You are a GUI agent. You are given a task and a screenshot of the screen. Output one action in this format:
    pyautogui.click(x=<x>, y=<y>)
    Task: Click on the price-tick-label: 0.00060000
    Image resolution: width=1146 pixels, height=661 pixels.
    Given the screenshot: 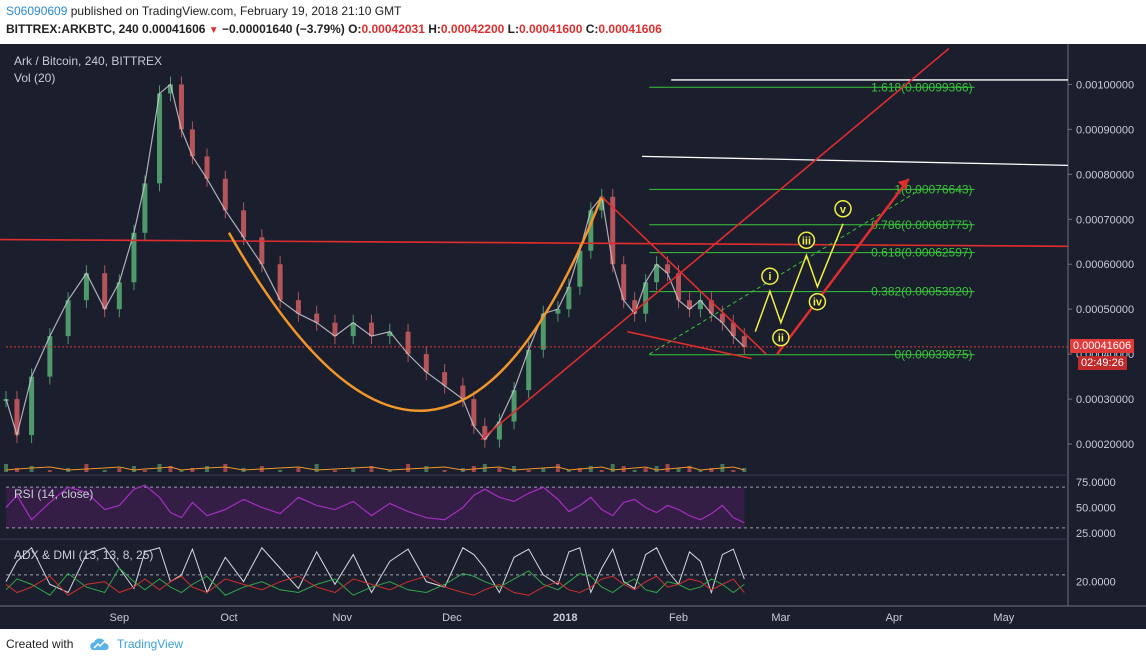 What is the action you would take?
    pyautogui.click(x=1105, y=265)
    